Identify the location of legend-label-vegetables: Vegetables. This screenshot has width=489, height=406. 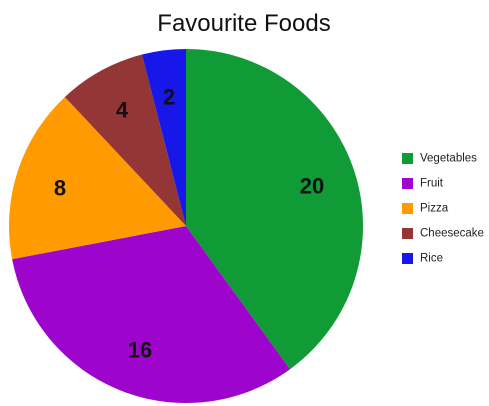
(448, 159).